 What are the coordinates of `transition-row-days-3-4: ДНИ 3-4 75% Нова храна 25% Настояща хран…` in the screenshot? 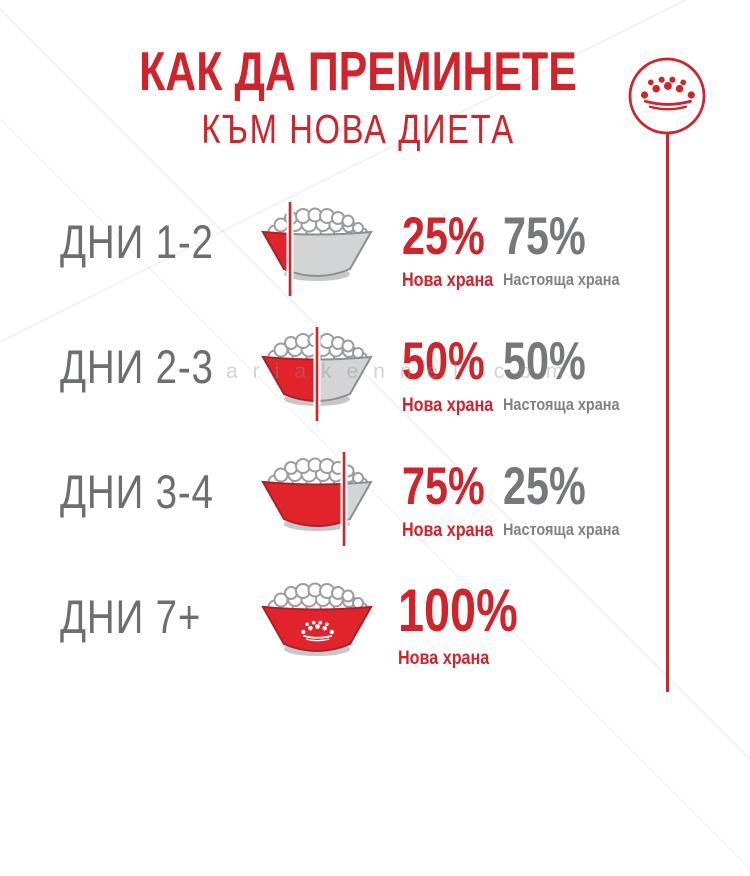 It's located at (375, 502).